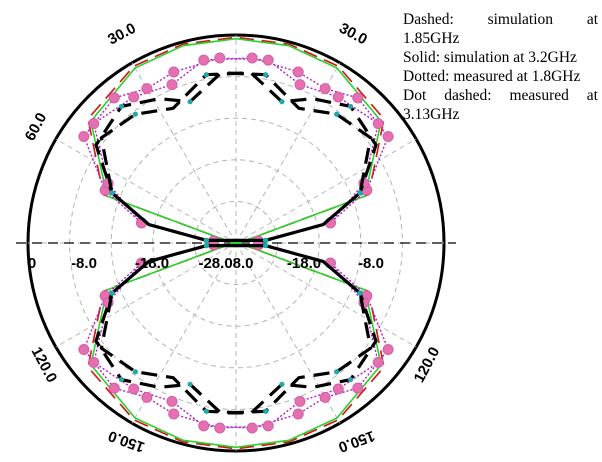 The width and height of the screenshot is (602, 462). Describe the element at coordinates (225, 263) in the screenshot. I see `tick-label: -28.08.0` at that location.